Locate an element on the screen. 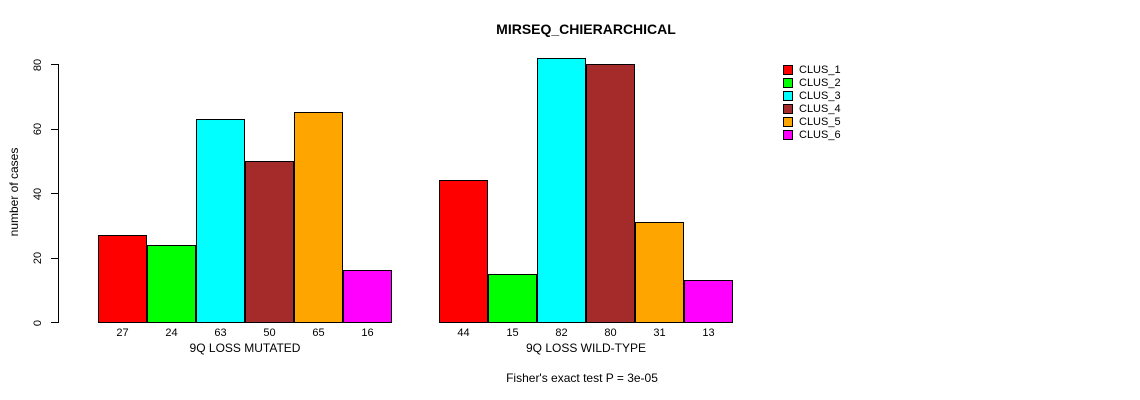 The width and height of the screenshot is (1140, 400). legend-row-clus_2: CLUS_2 is located at coordinates (812, 82).